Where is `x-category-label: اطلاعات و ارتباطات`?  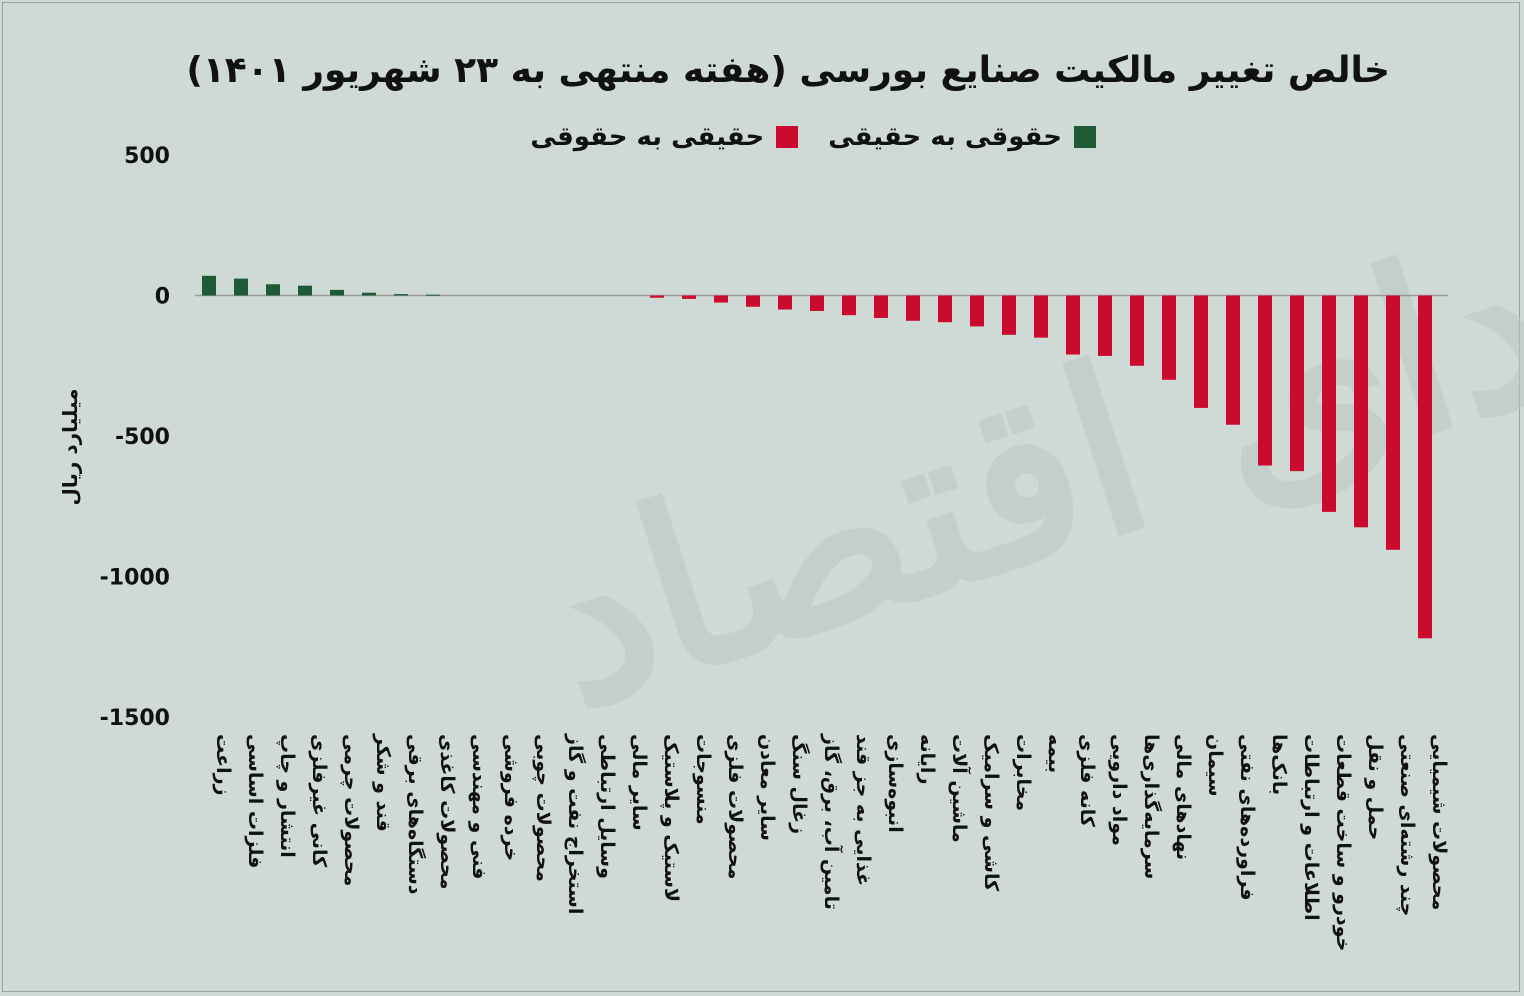
x-category-label: اطلاعات و ارتباطات is located at coordinates (1311, 827).